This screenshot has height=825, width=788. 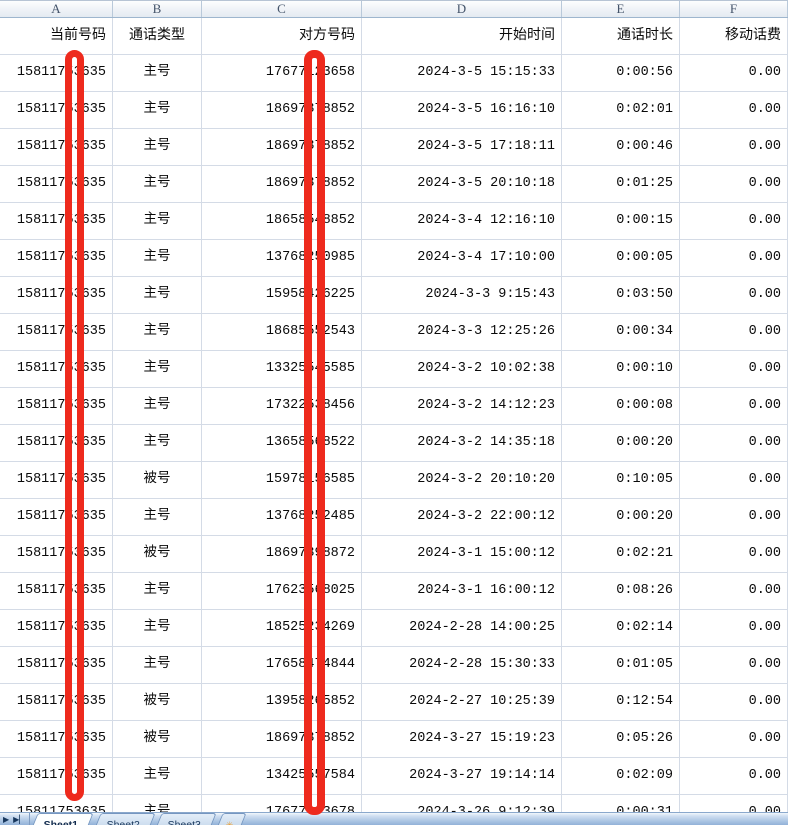 What do you see at coordinates (282, 554) in the screenshot?
I see `cell: 18697398872` at bounding box center [282, 554].